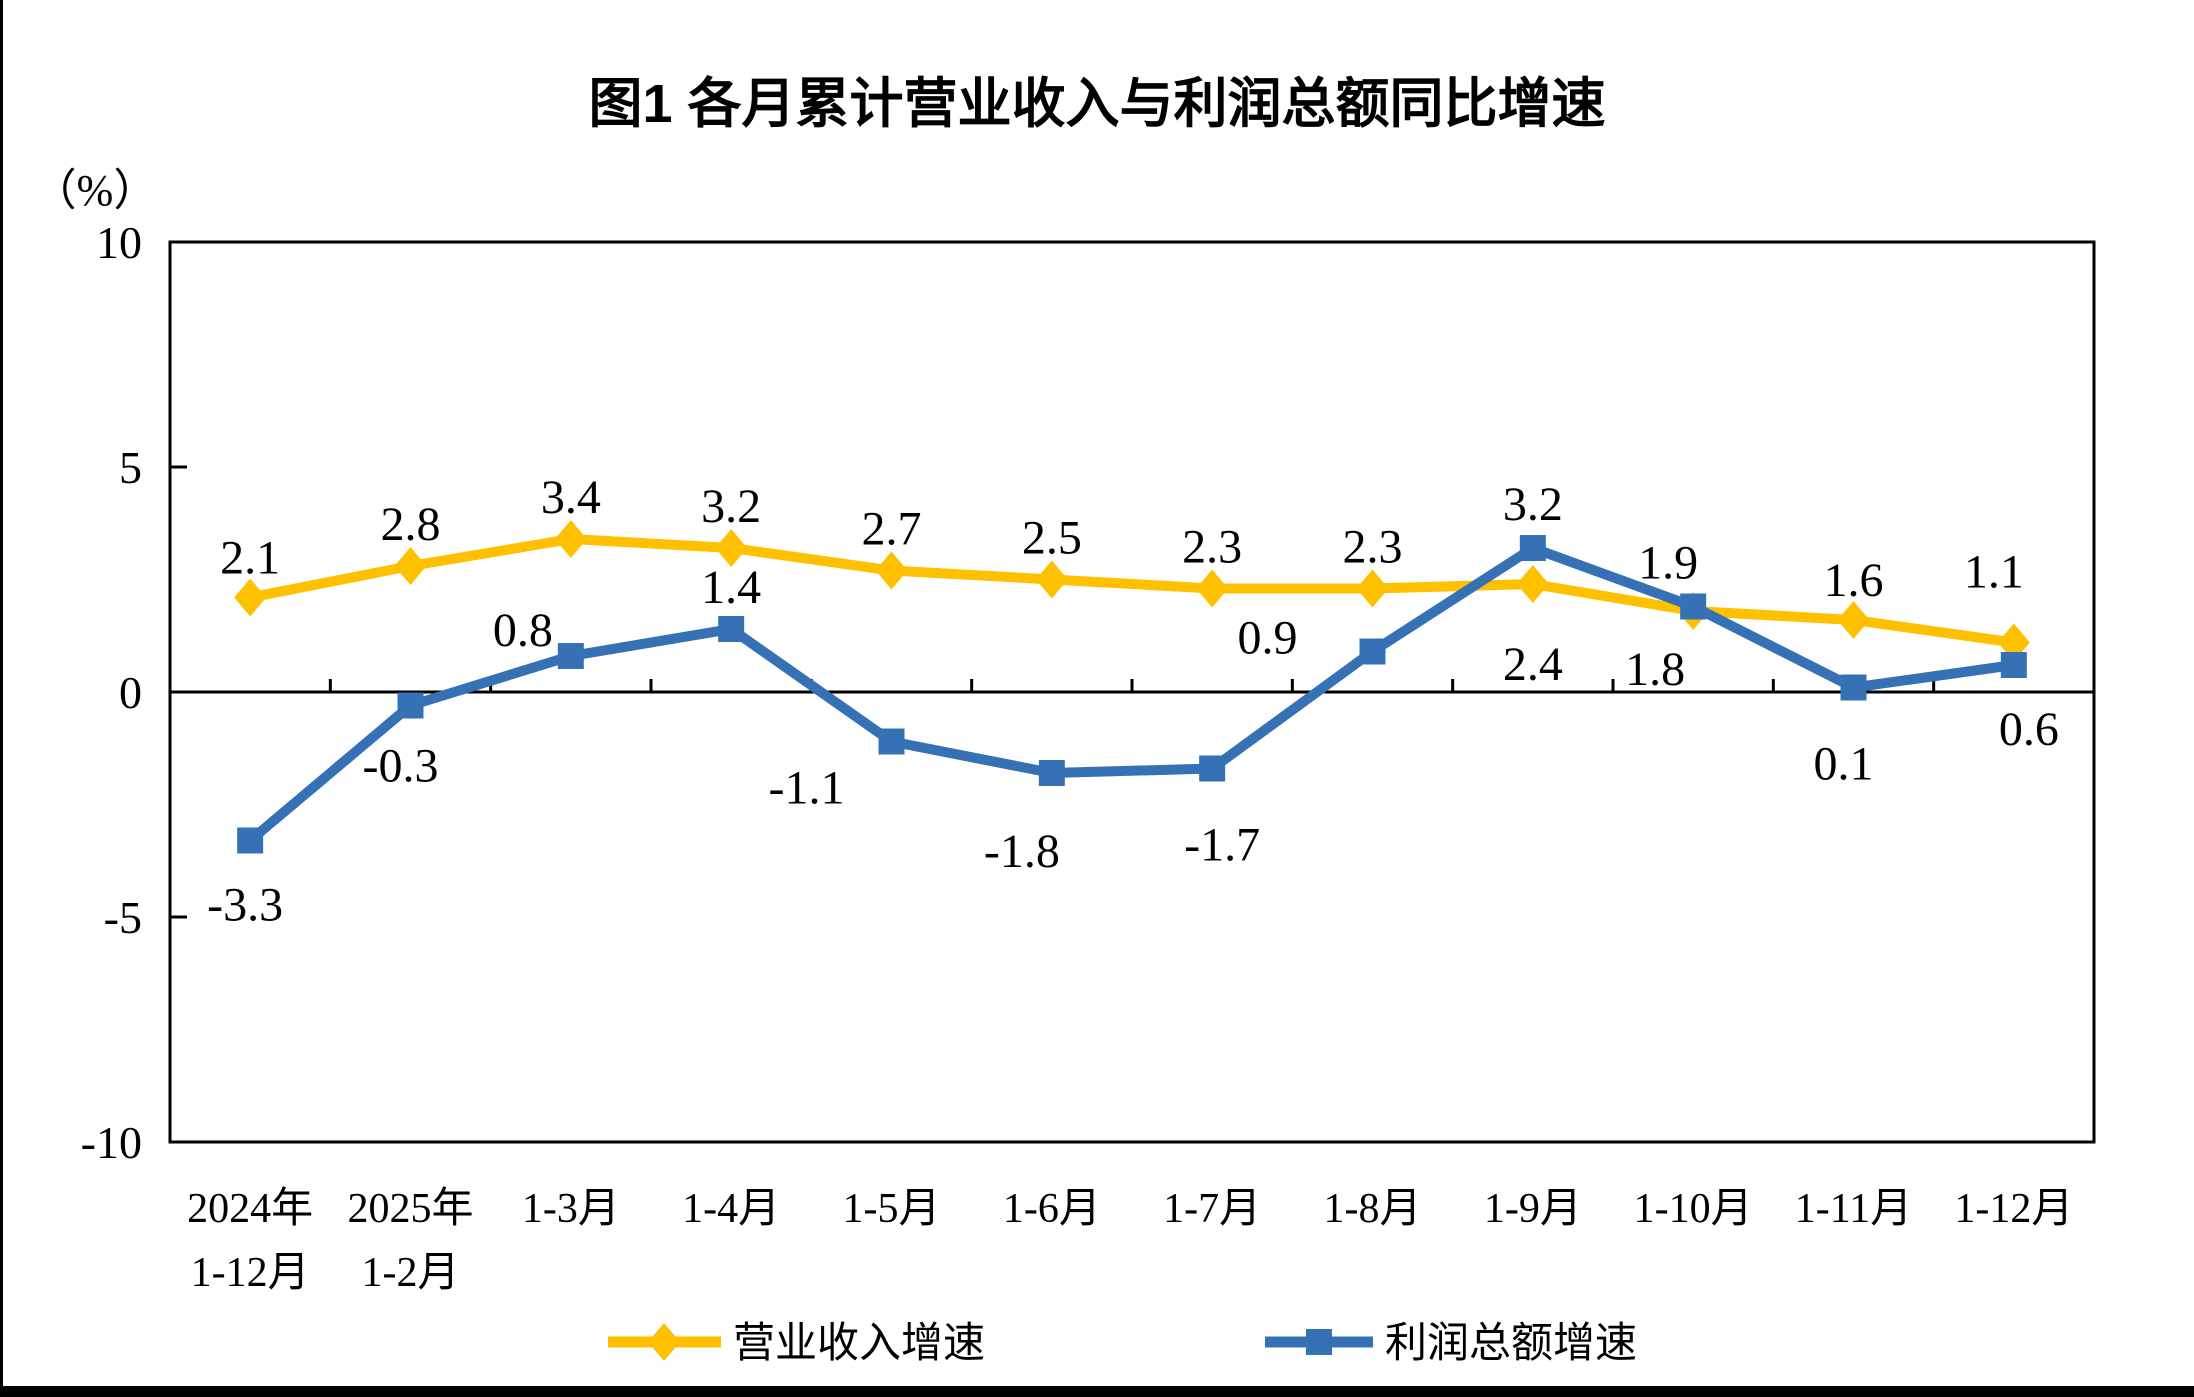 This screenshot has width=2194, height=1397. I want to click on page-border-left, so click(1, 698).